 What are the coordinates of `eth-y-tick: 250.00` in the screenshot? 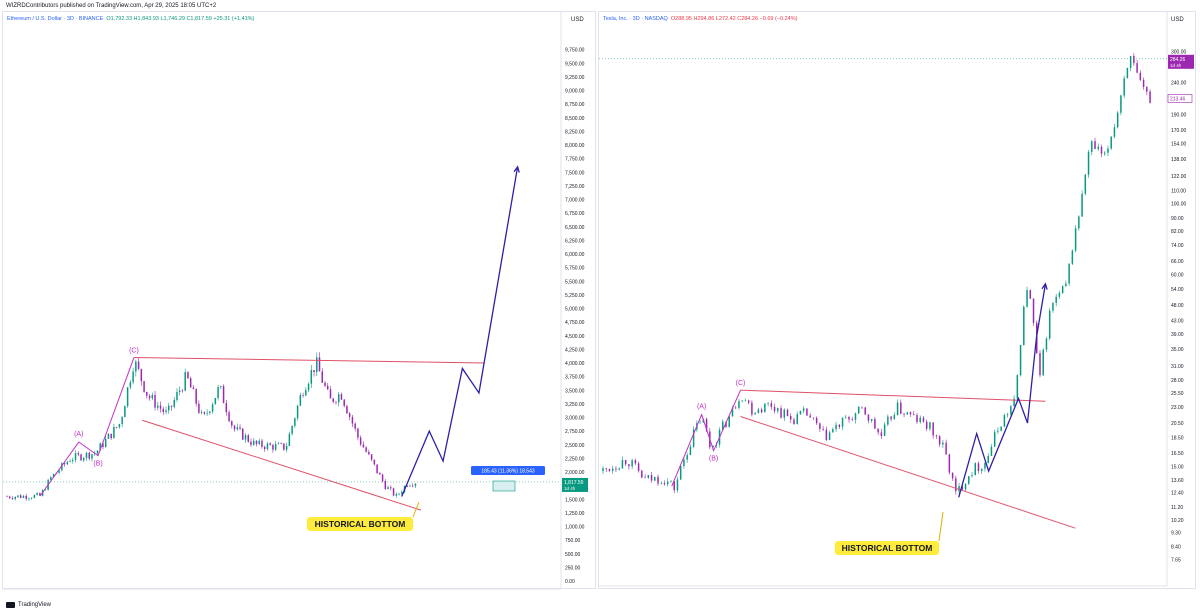 It's located at (573, 568).